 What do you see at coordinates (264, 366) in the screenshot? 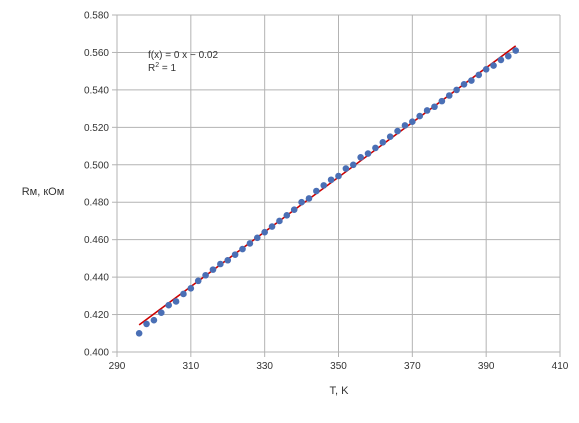
I see `x-tick-label: 330` at bounding box center [264, 366].